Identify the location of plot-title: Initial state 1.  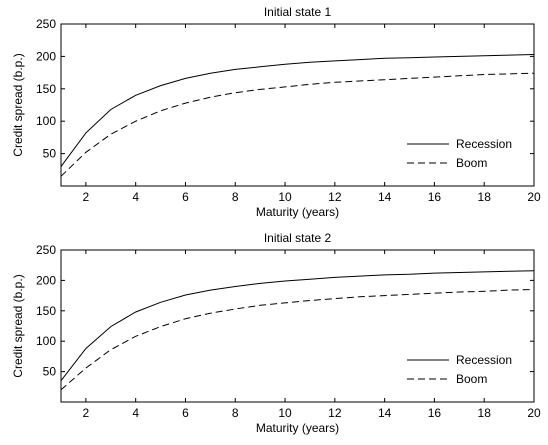
(298, 12).